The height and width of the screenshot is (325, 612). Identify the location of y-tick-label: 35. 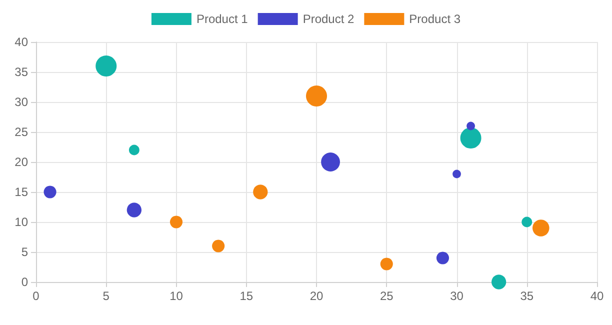
(21, 72).